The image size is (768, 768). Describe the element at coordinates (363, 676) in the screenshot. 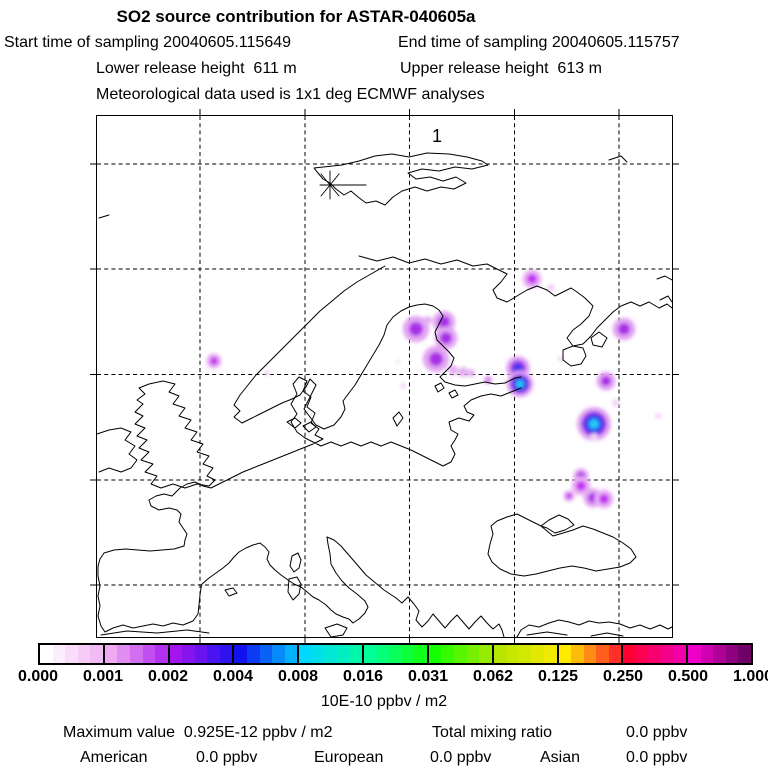

I see `colorbar-tick-label: 0.016` at that location.